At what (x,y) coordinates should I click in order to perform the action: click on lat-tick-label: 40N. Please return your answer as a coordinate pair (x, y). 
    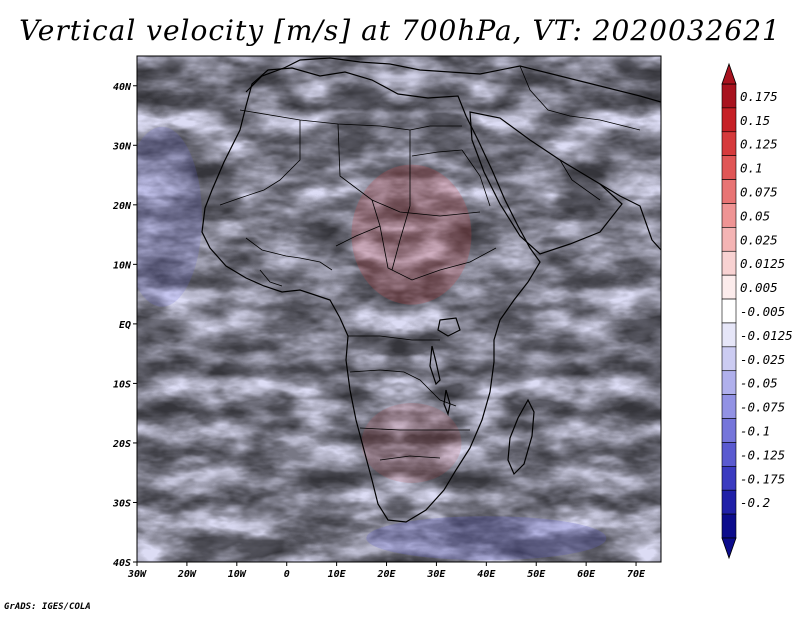
    Looking at the image, I should click on (122, 87).